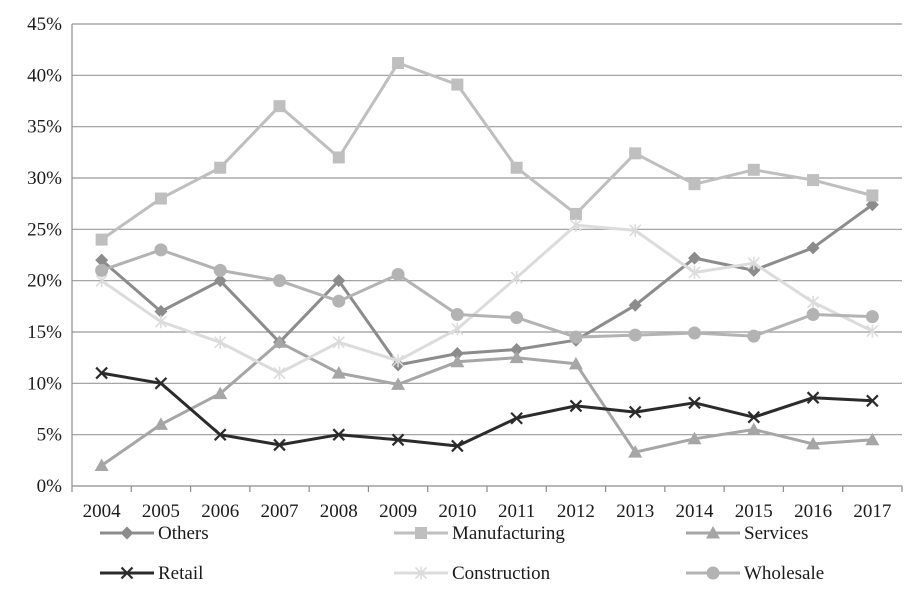  I want to click on legend-item-services: Services, so click(747, 533).